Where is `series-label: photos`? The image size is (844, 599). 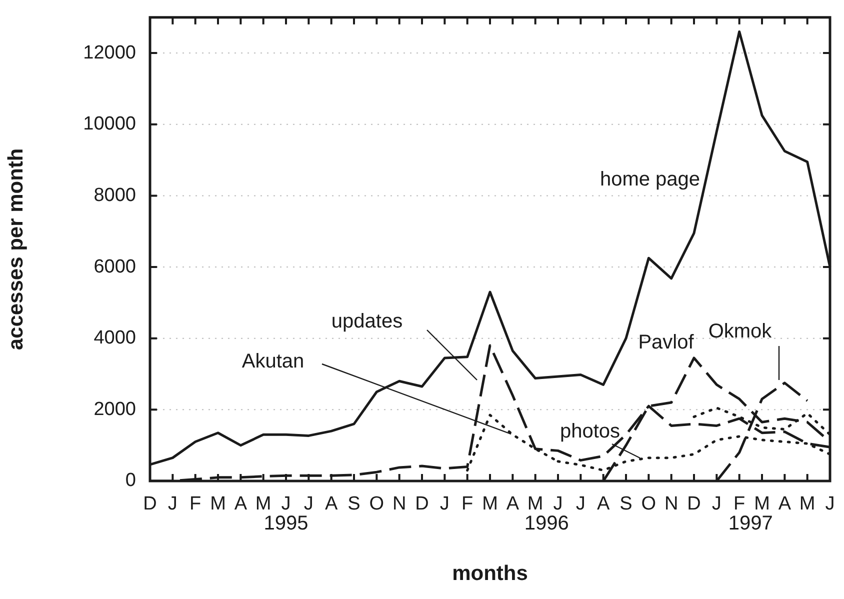 series-label: photos is located at coordinates (590, 431).